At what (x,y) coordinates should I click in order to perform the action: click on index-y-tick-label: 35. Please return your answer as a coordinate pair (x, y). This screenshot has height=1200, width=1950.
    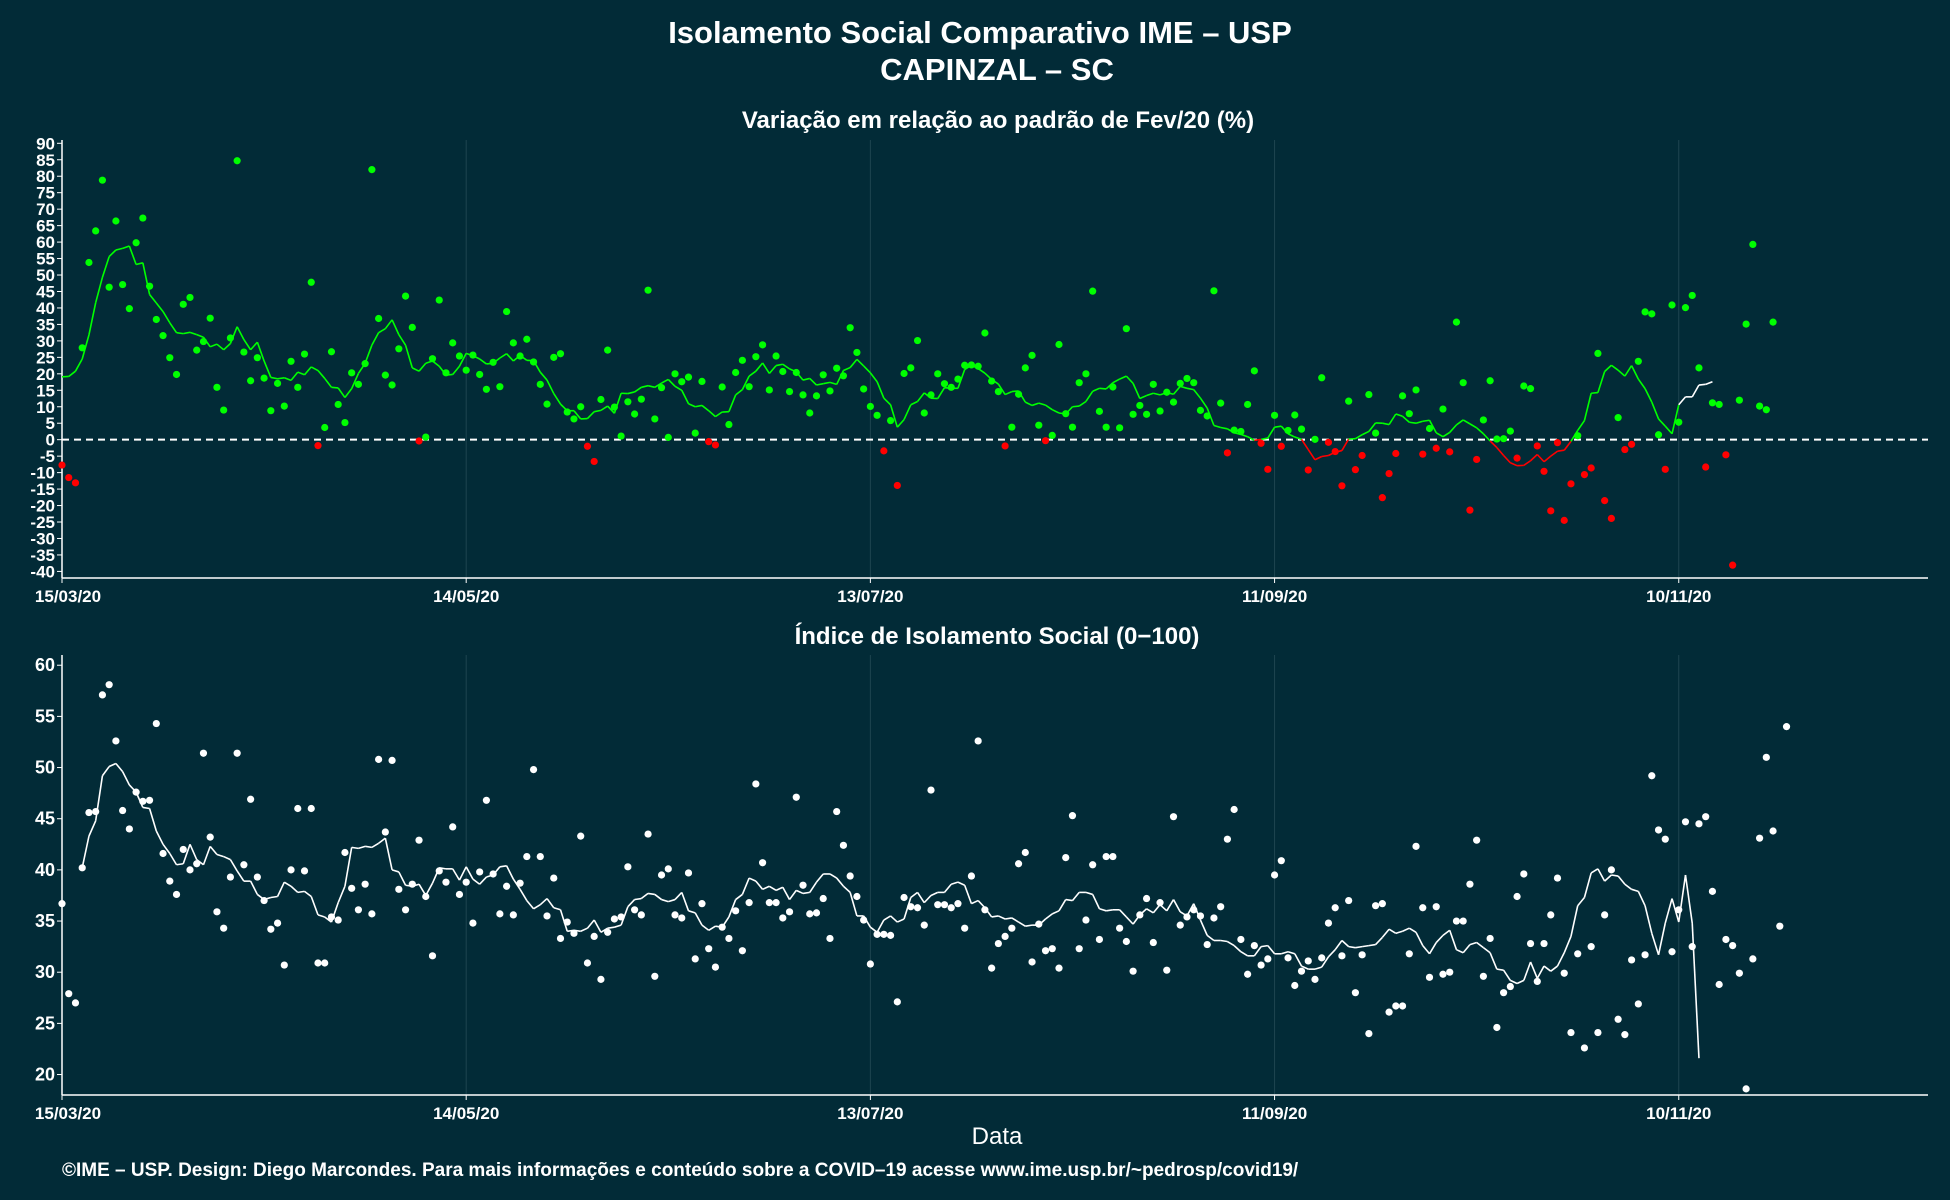
    Looking at the image, I should click on (45, 921).